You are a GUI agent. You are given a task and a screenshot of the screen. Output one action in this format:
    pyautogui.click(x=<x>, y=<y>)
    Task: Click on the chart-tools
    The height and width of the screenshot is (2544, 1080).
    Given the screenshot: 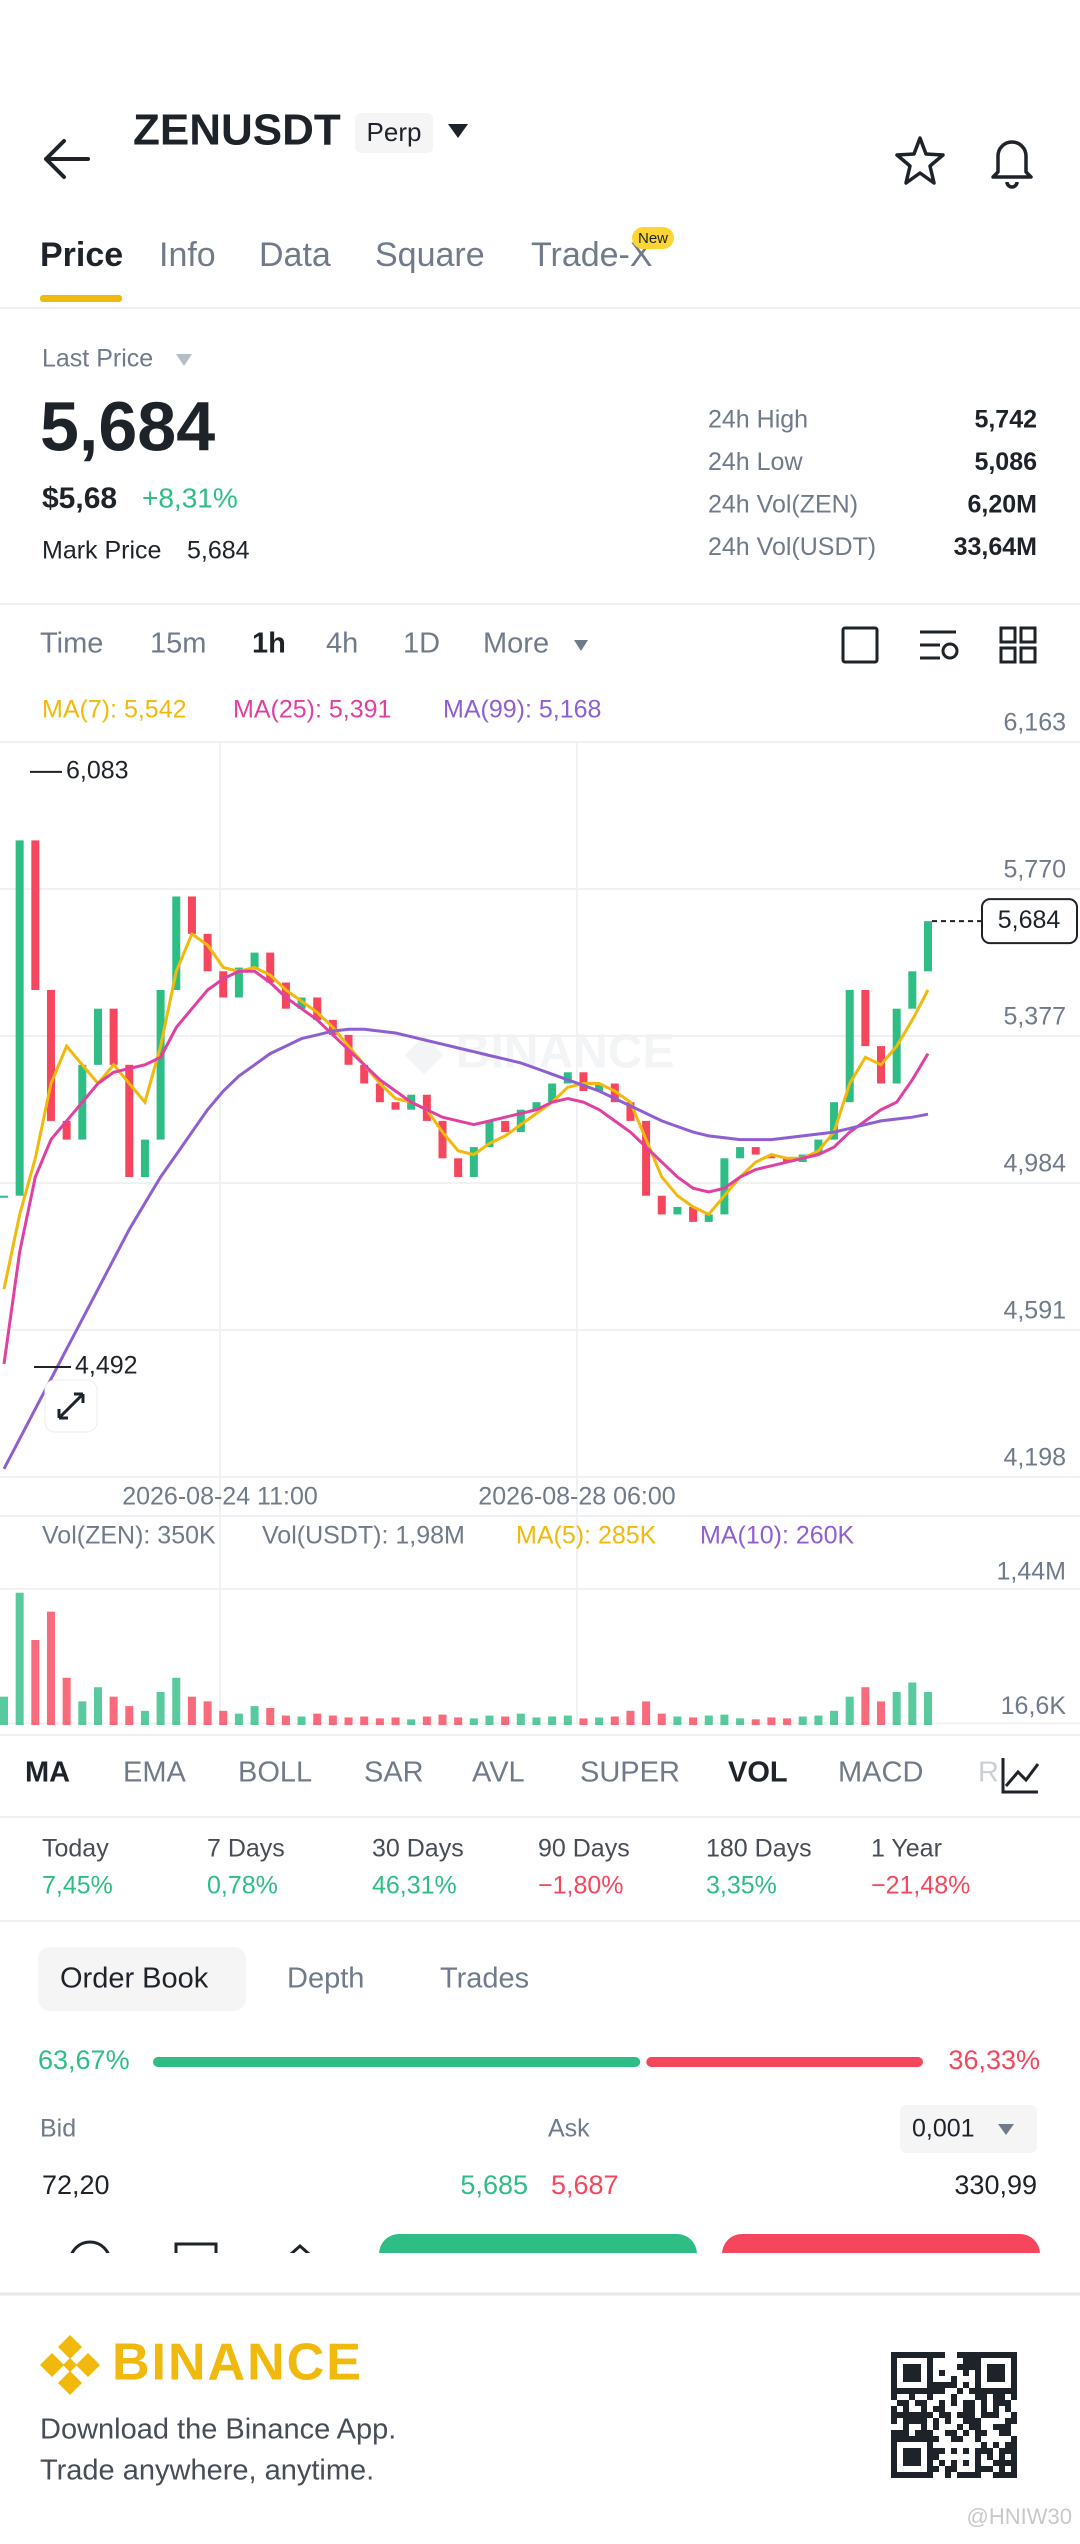 What is the action you would take?
    pyautogui.click(x=939, y=645)
    